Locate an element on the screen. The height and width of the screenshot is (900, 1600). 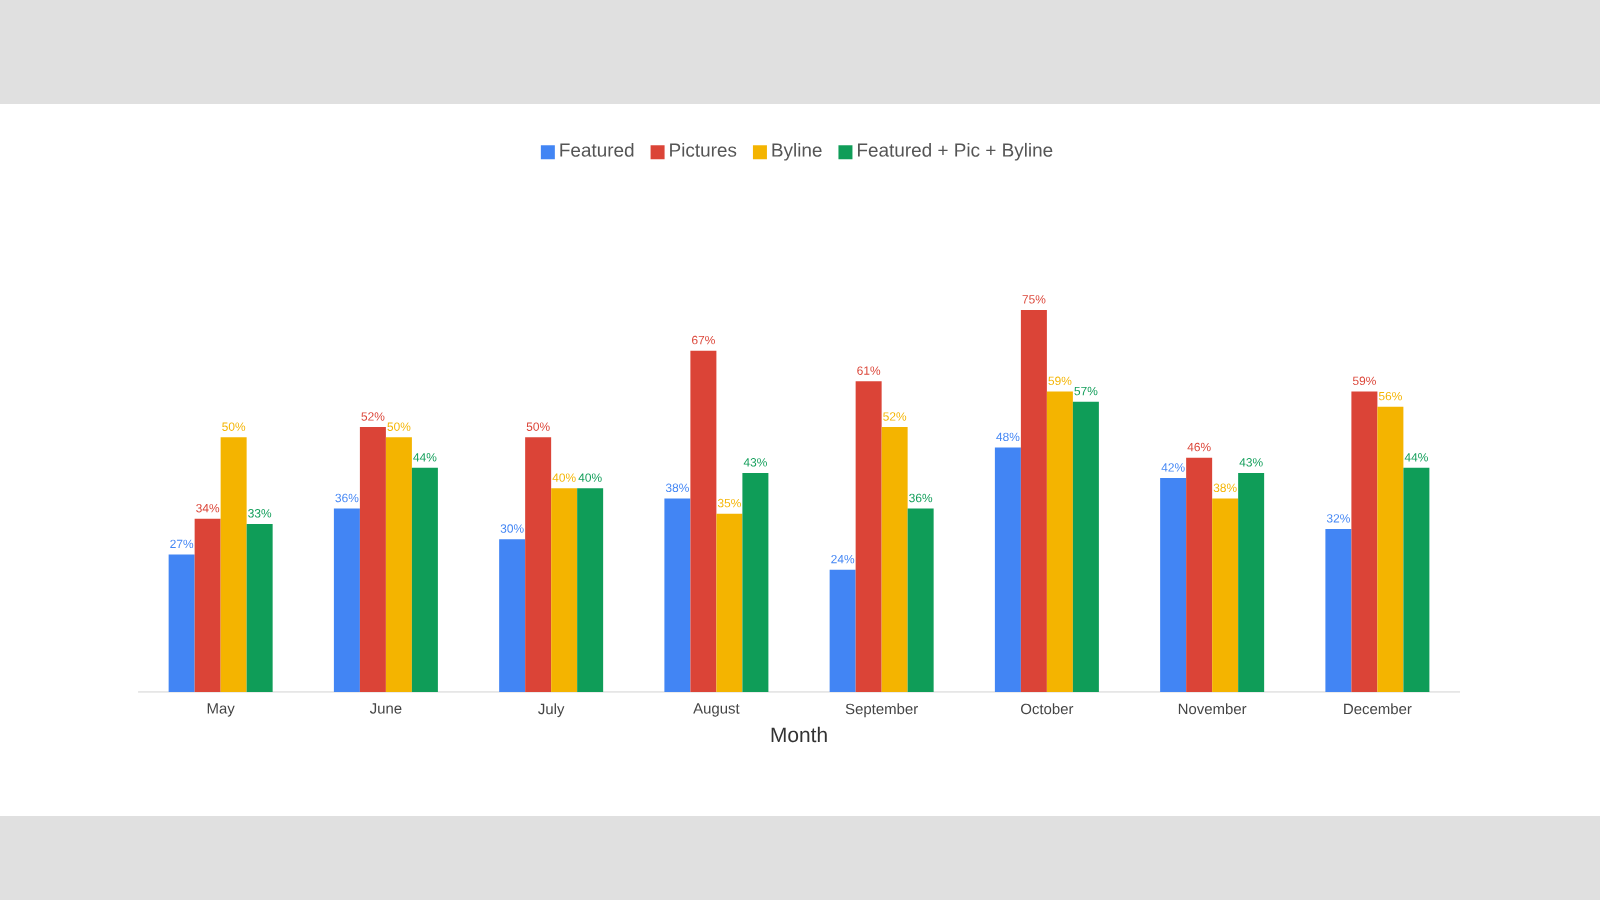
legend-label: Byline is located at coordinates (797, 151).